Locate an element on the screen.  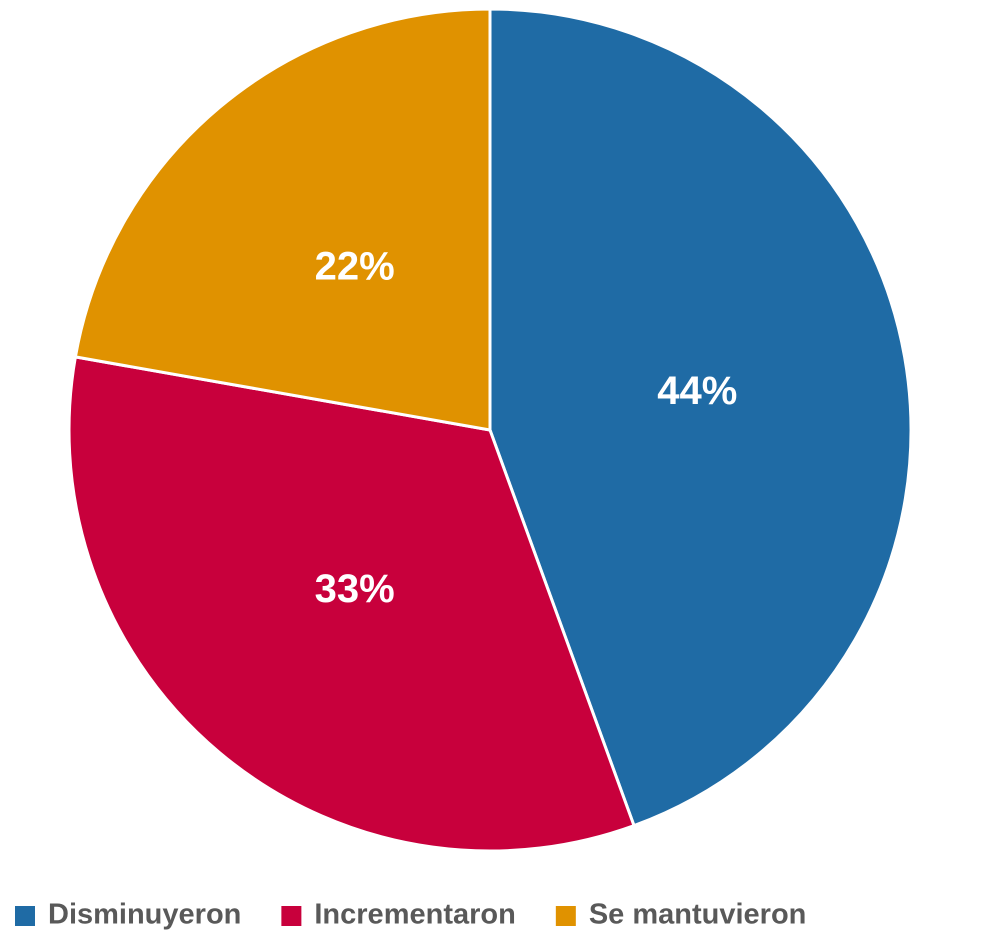
legend-label: Se mantuvieron is located at coordinates (698, 915).